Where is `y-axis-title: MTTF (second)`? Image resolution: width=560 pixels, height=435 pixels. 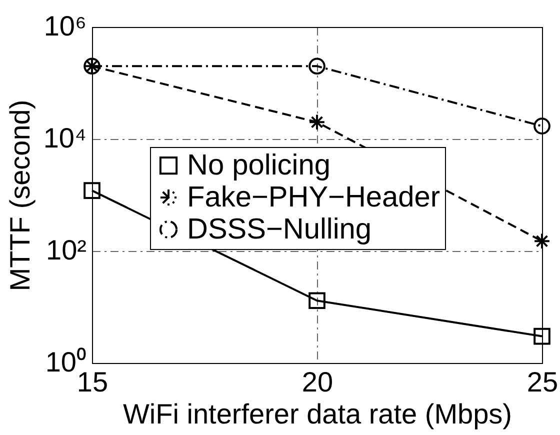
y-axis-title: MTTF (second) is located at coordinates (20, 196).